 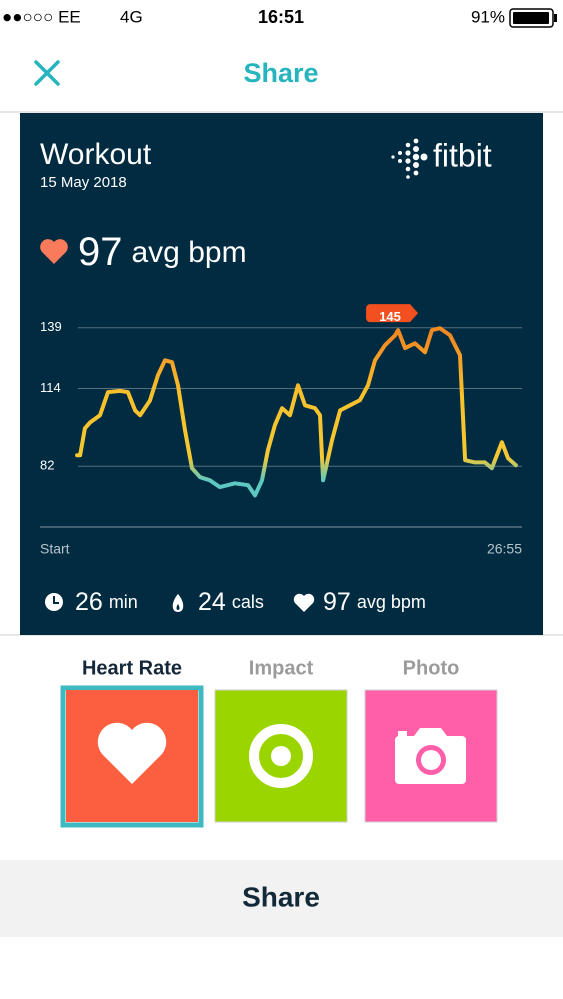 What do you see at coordinates (409, 158) in the screenshot?
I see `fitbit-logo-dots` at bounding box center [409, 158].